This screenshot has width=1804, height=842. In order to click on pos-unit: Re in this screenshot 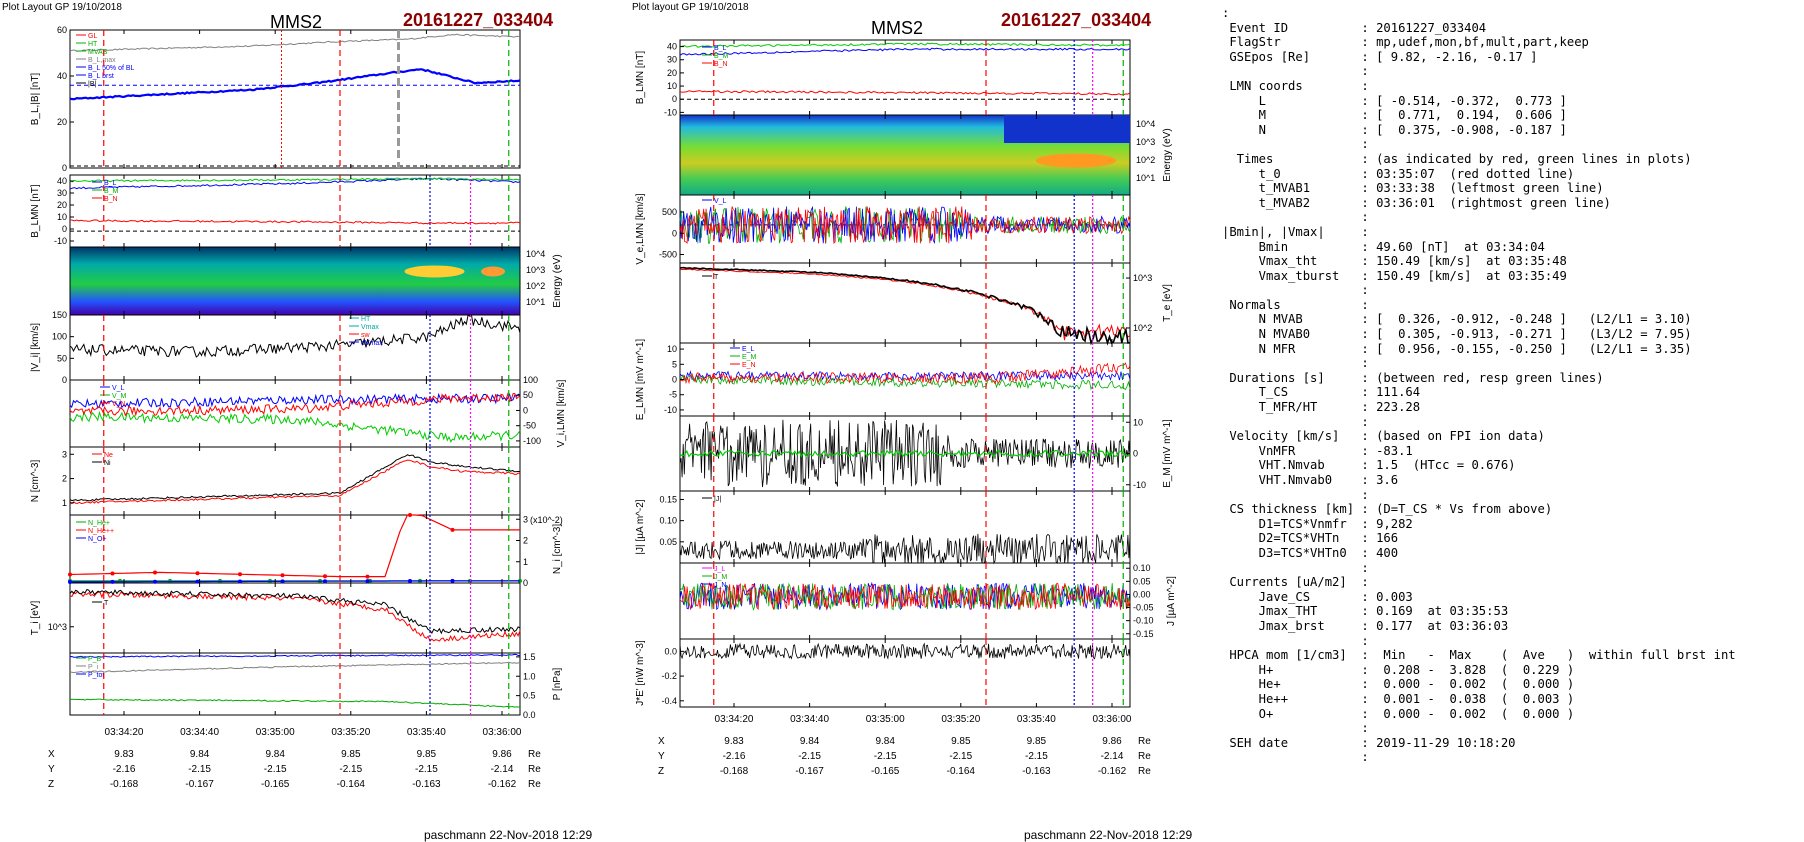, I will do `click(534, 769)`.